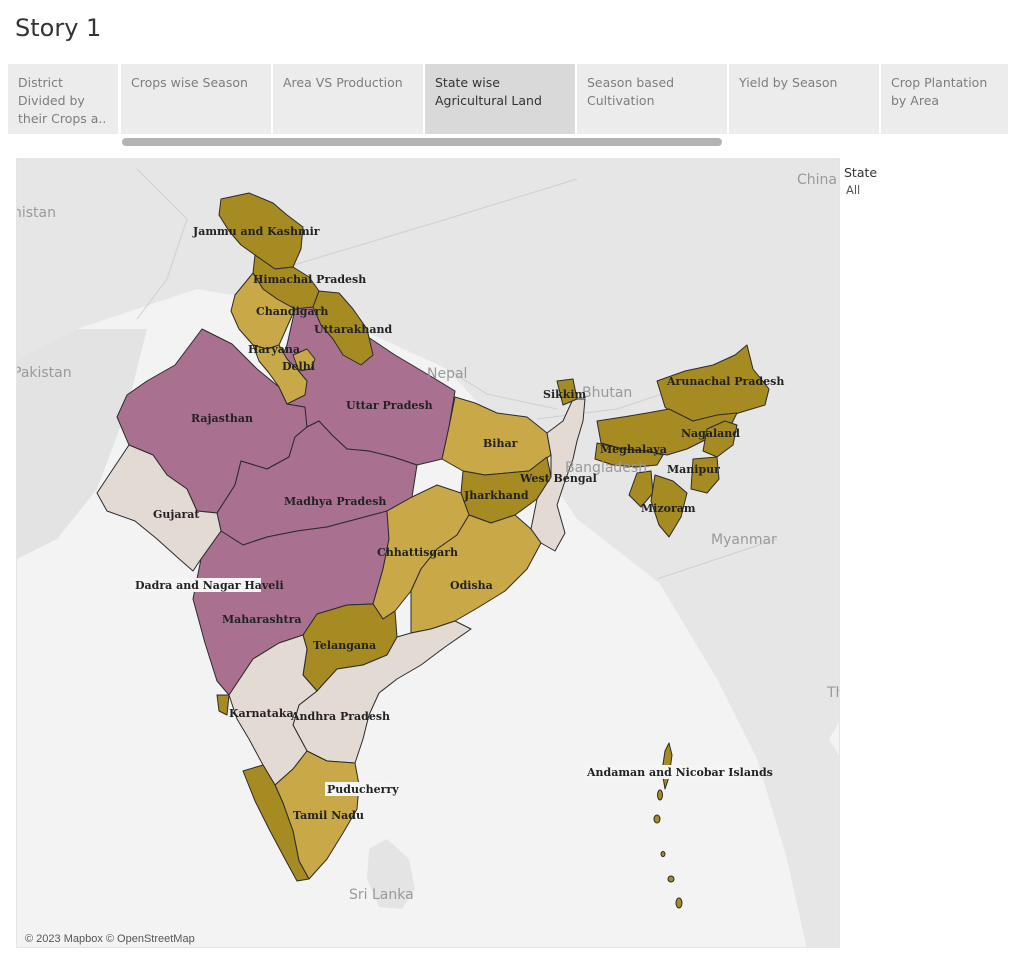 The image size is (1015, 963). I want to click on story-tab-district-divided: District Divided by their Crops a.., so click(63, 99).